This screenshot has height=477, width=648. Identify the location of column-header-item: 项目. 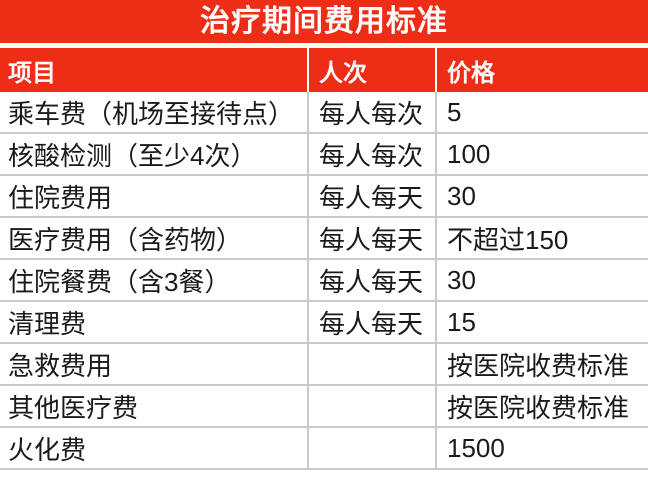
(154, 70).